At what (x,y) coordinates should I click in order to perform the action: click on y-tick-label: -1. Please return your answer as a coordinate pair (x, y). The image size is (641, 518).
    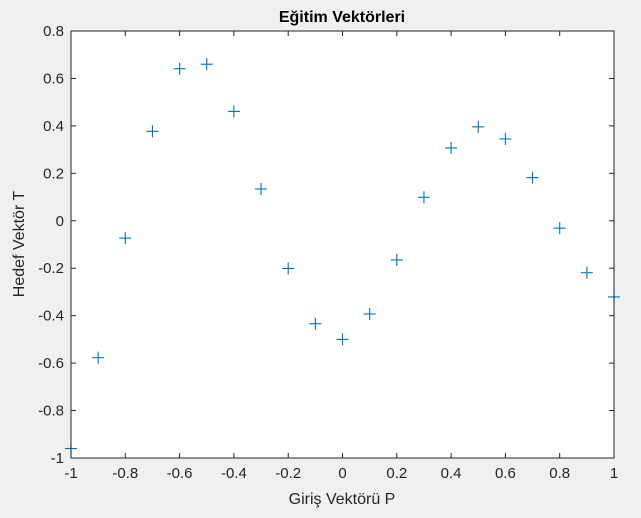
    Looking at the image, I should click on (57, 458).